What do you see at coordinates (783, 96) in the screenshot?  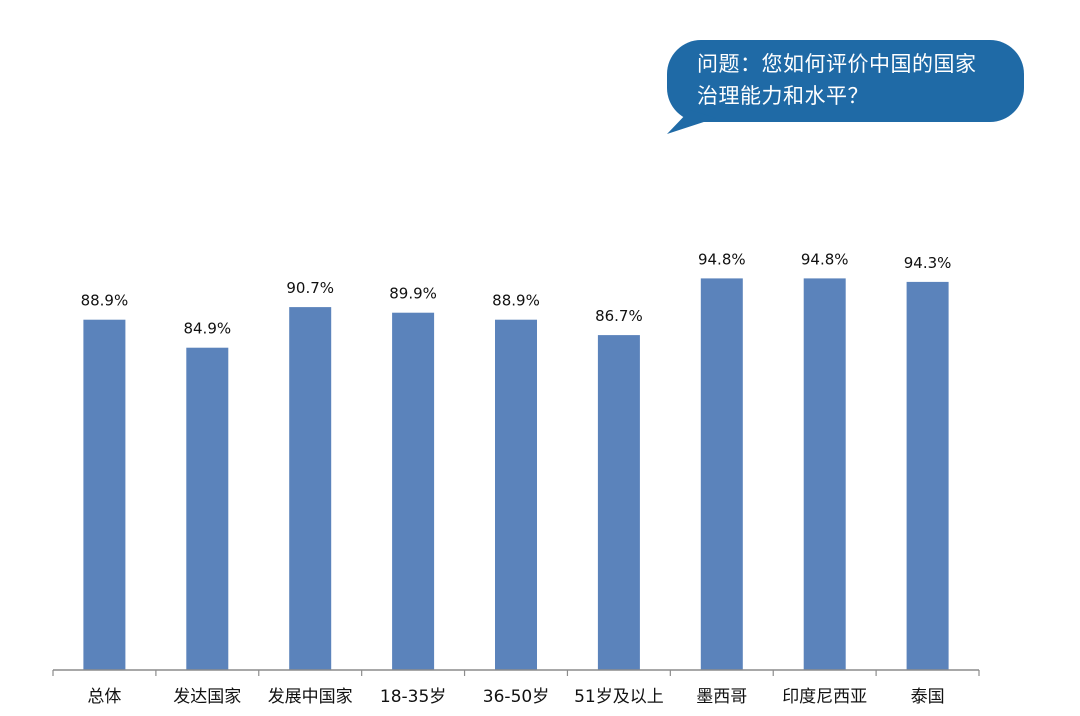 I see `question-line-2: 治理能力和水平？` at bounding box center [783, 96].